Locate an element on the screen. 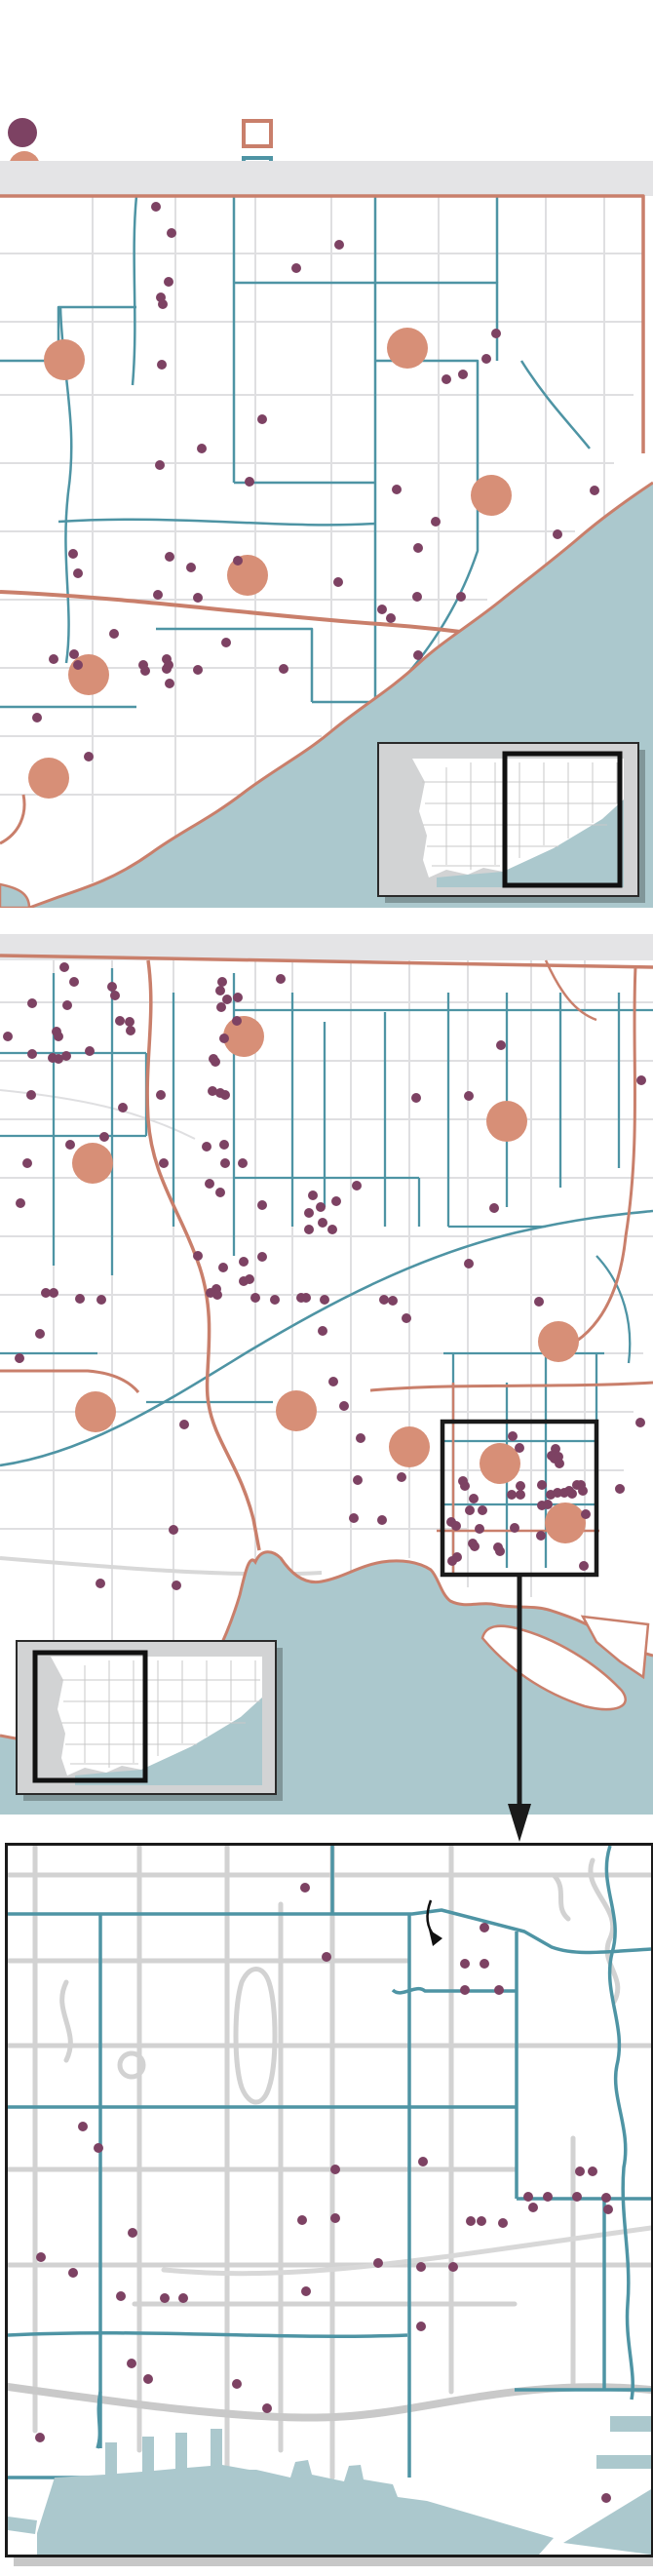 The width and height of the screenshot is (653, 2576). harbour-water is located at coordinates (329, 2485).